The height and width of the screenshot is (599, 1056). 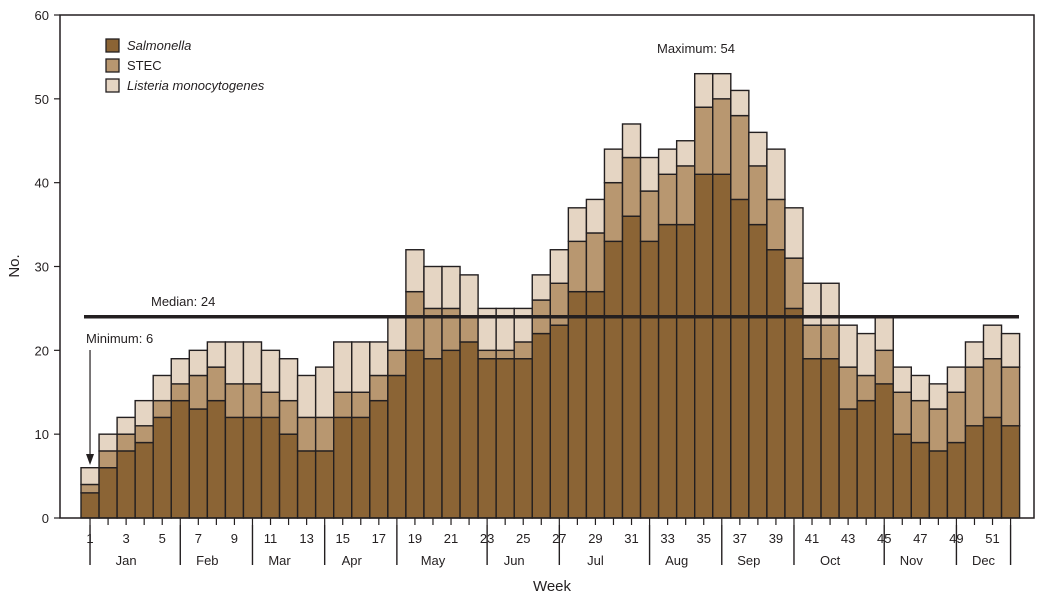 I want to click on y-tick-label: 40, so click(x=42, y=183).